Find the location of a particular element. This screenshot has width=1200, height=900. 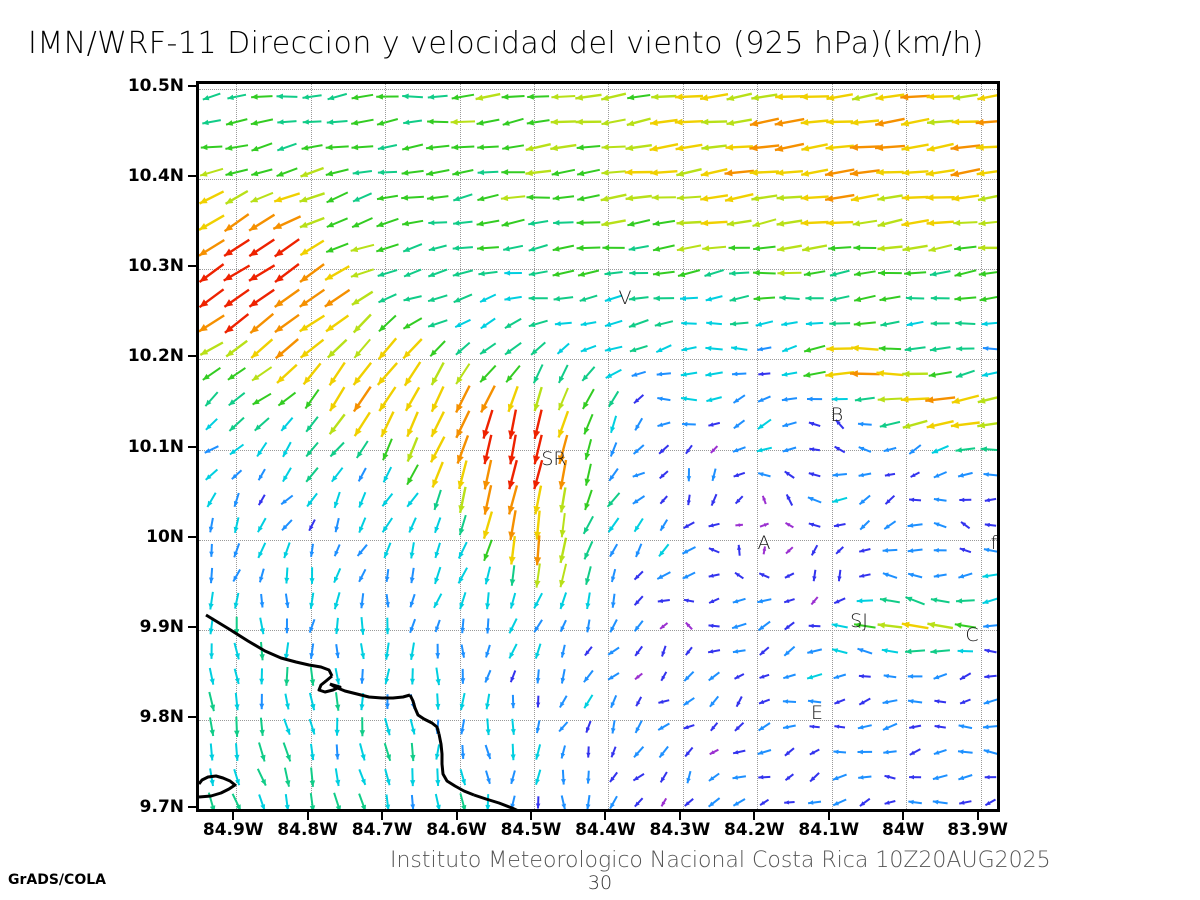

city-label-sj: SJ is located at coordinates (859, 621).